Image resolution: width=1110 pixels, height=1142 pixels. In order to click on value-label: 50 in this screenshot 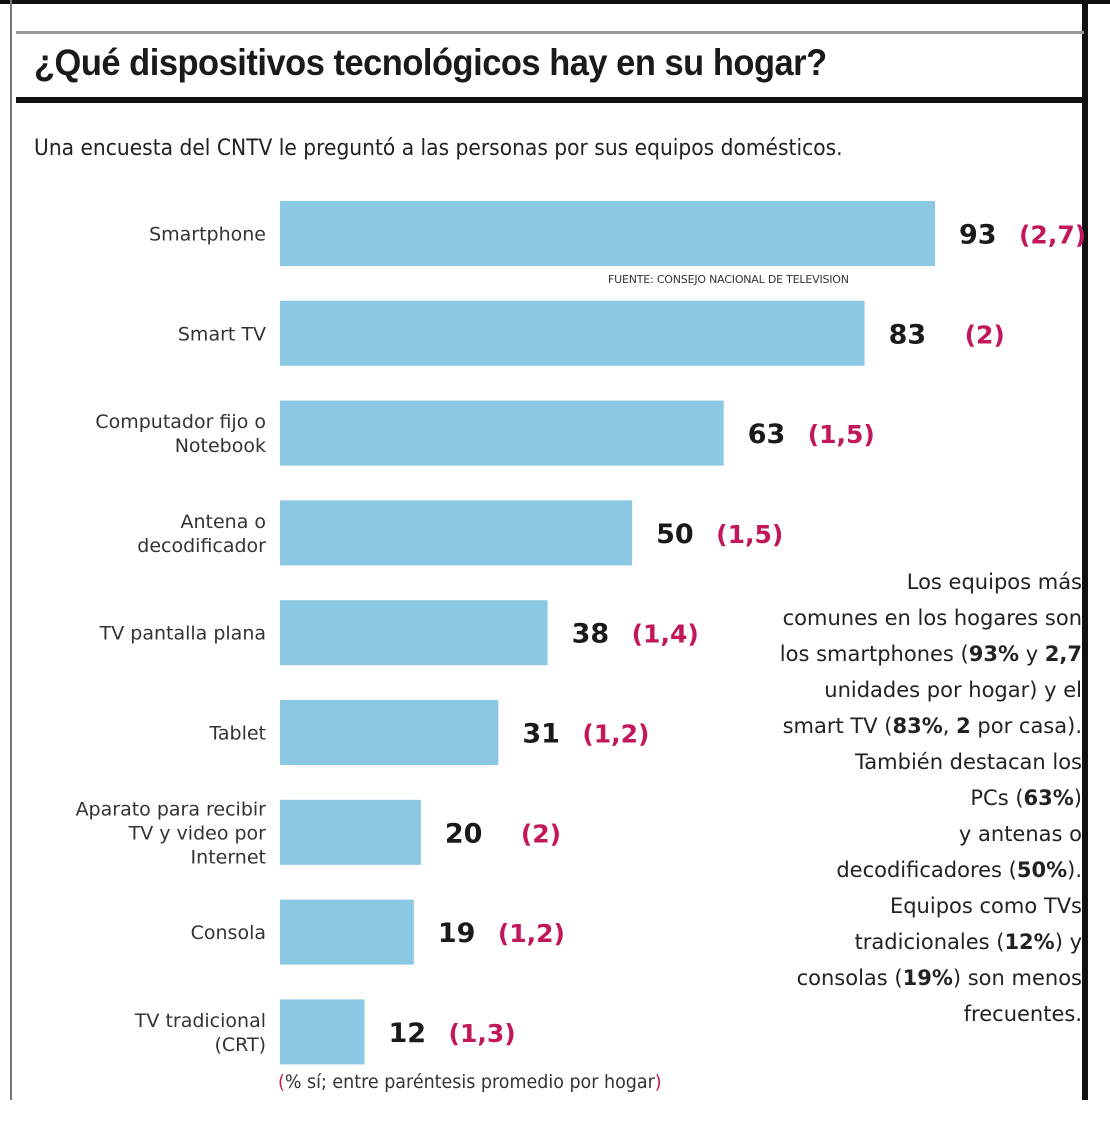, I will do `click(675, 534)`.